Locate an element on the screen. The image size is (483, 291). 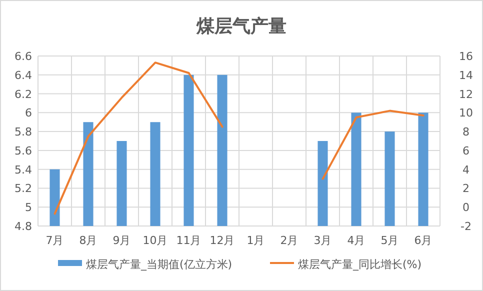
y2-tick-label: 6 is located at coordinates (466, 151).